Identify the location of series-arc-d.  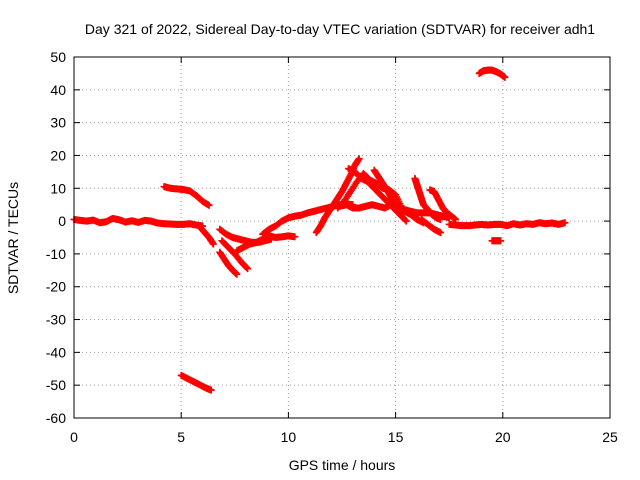
(228, 263).